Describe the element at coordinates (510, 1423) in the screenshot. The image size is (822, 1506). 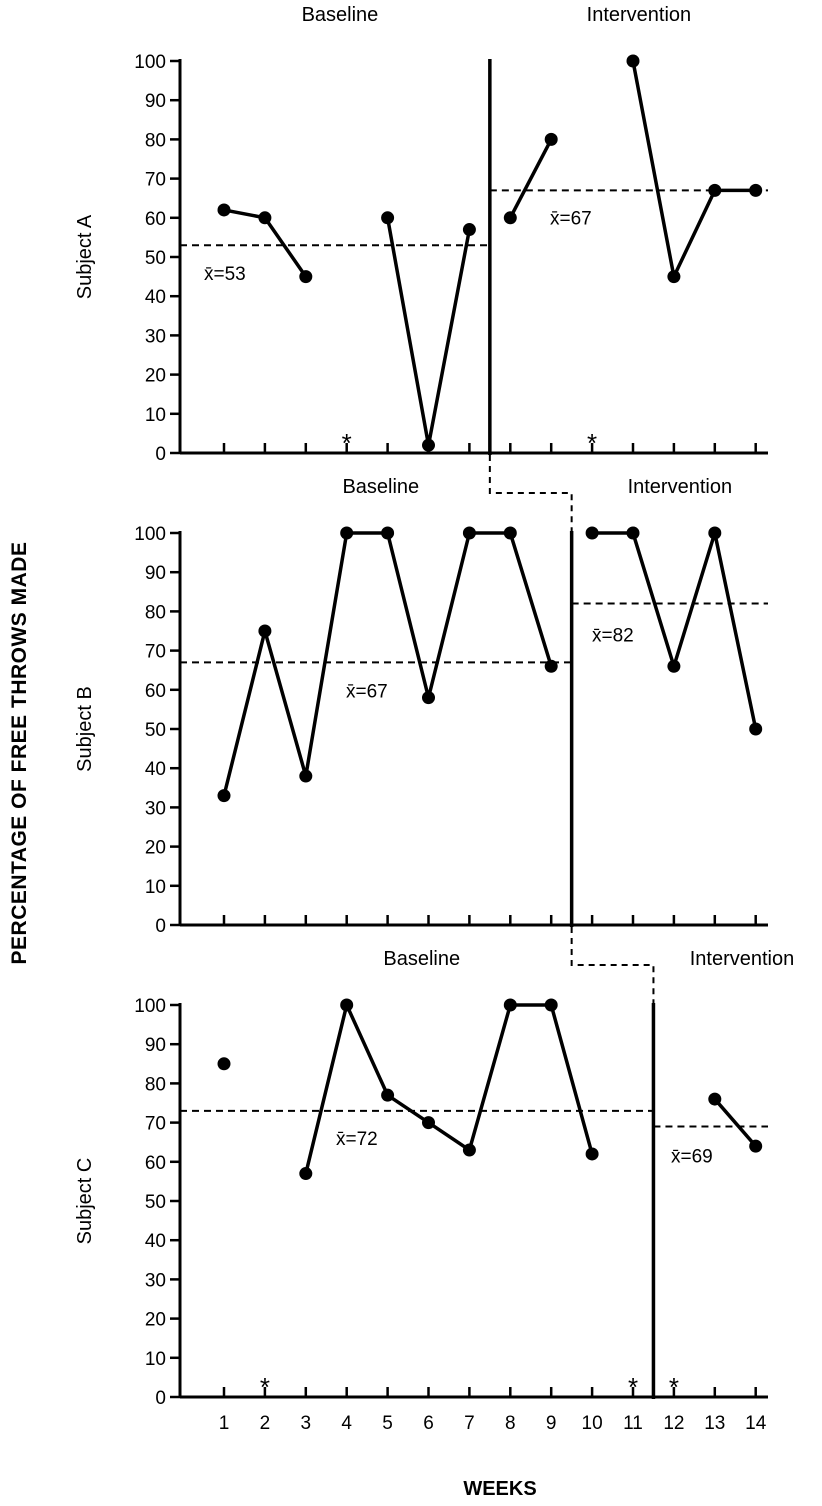
I see `x-tick-label: 8` at that location.